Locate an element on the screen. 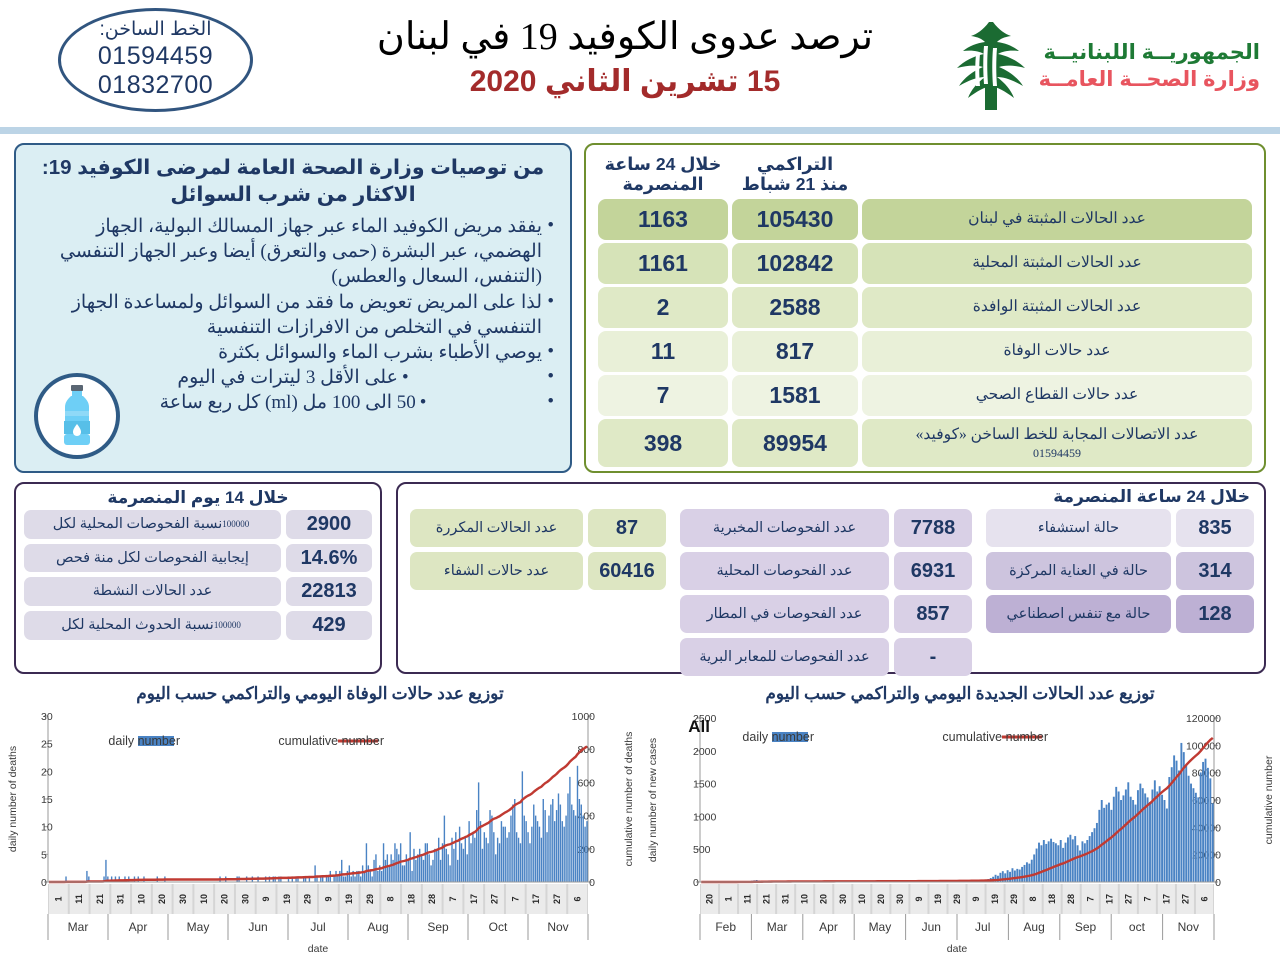 The image size is (1280, 960). svg-text: 80000 is located at coordinates (1206, 774).